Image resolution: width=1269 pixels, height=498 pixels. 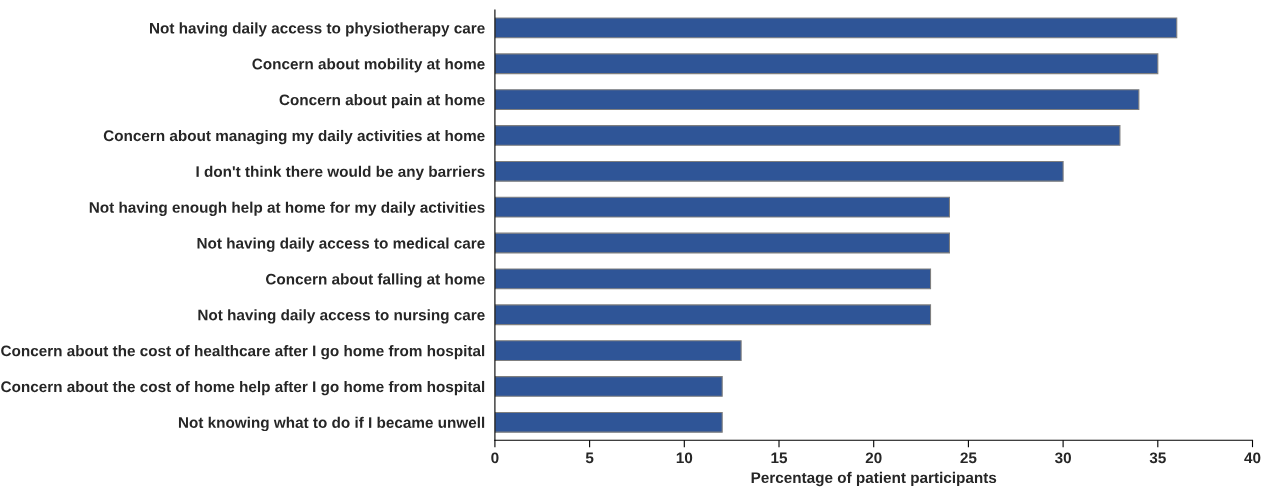 What do you see at coordinates (243, 388) in the screenshot?
I see `y-tick-label: Concern about the cost of home help after I go home from hospital` at bounding box center [243, 388].